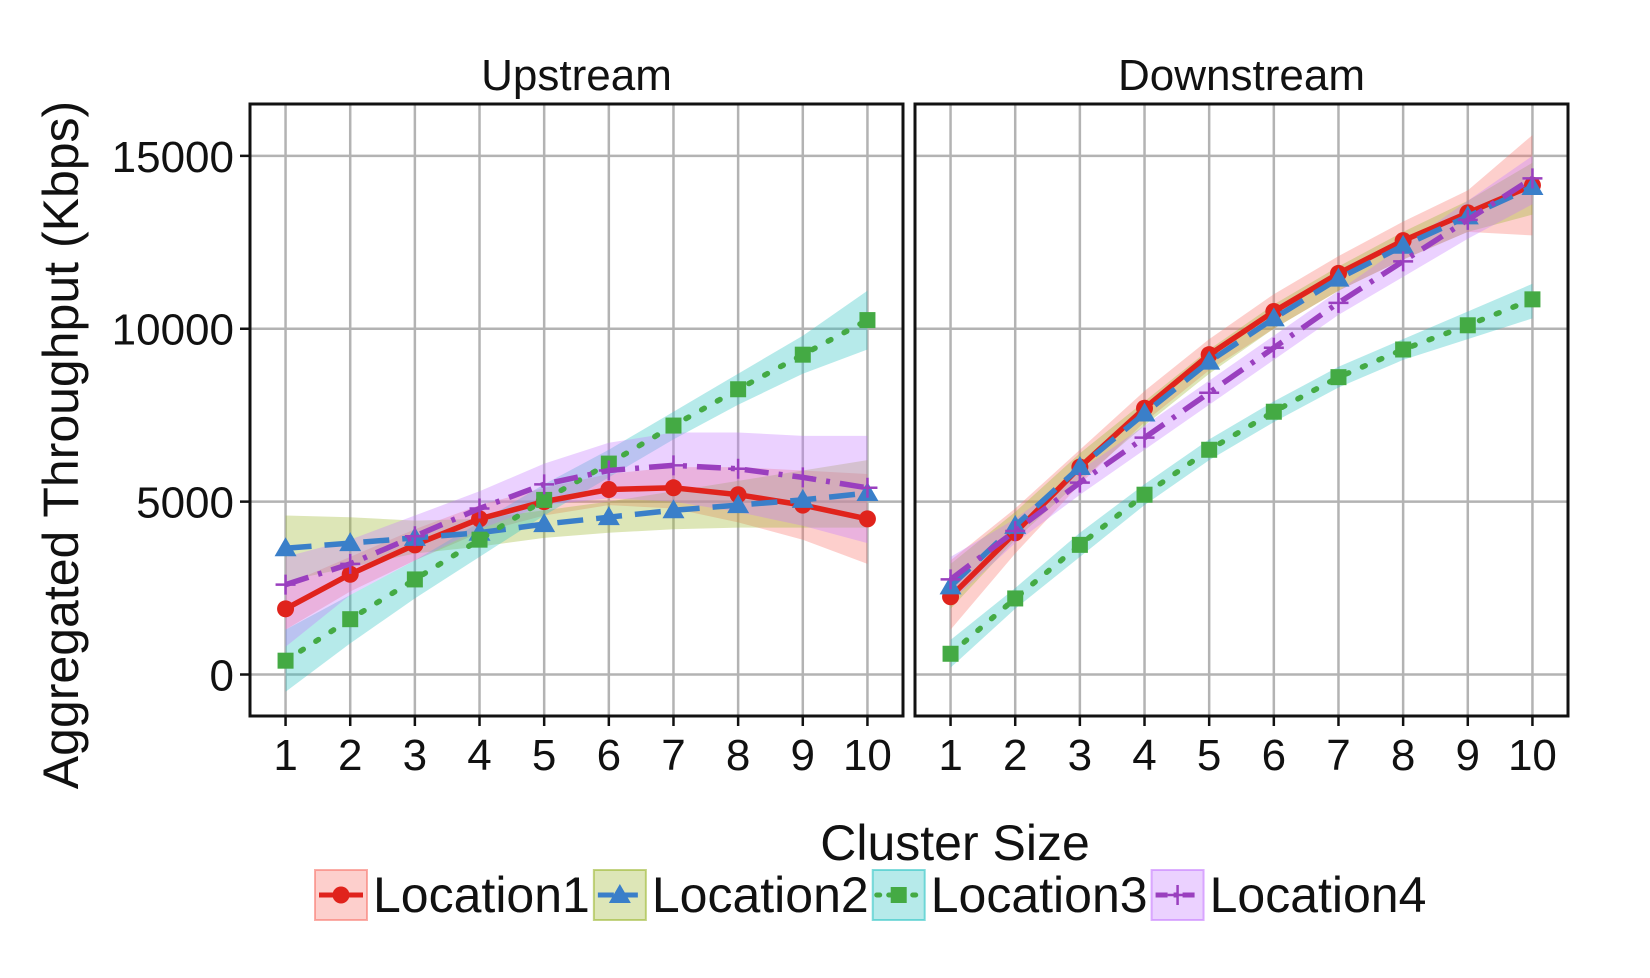 This screenshot has height=978, width=1650. I want to click on x-tick-label: 7, so click(1338, 755).